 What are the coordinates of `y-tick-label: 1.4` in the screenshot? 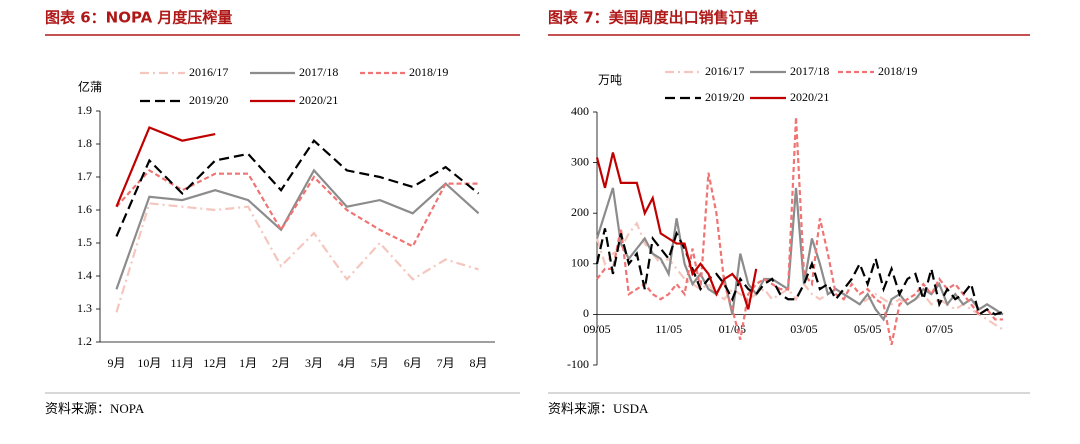 It's located at (84, 275).